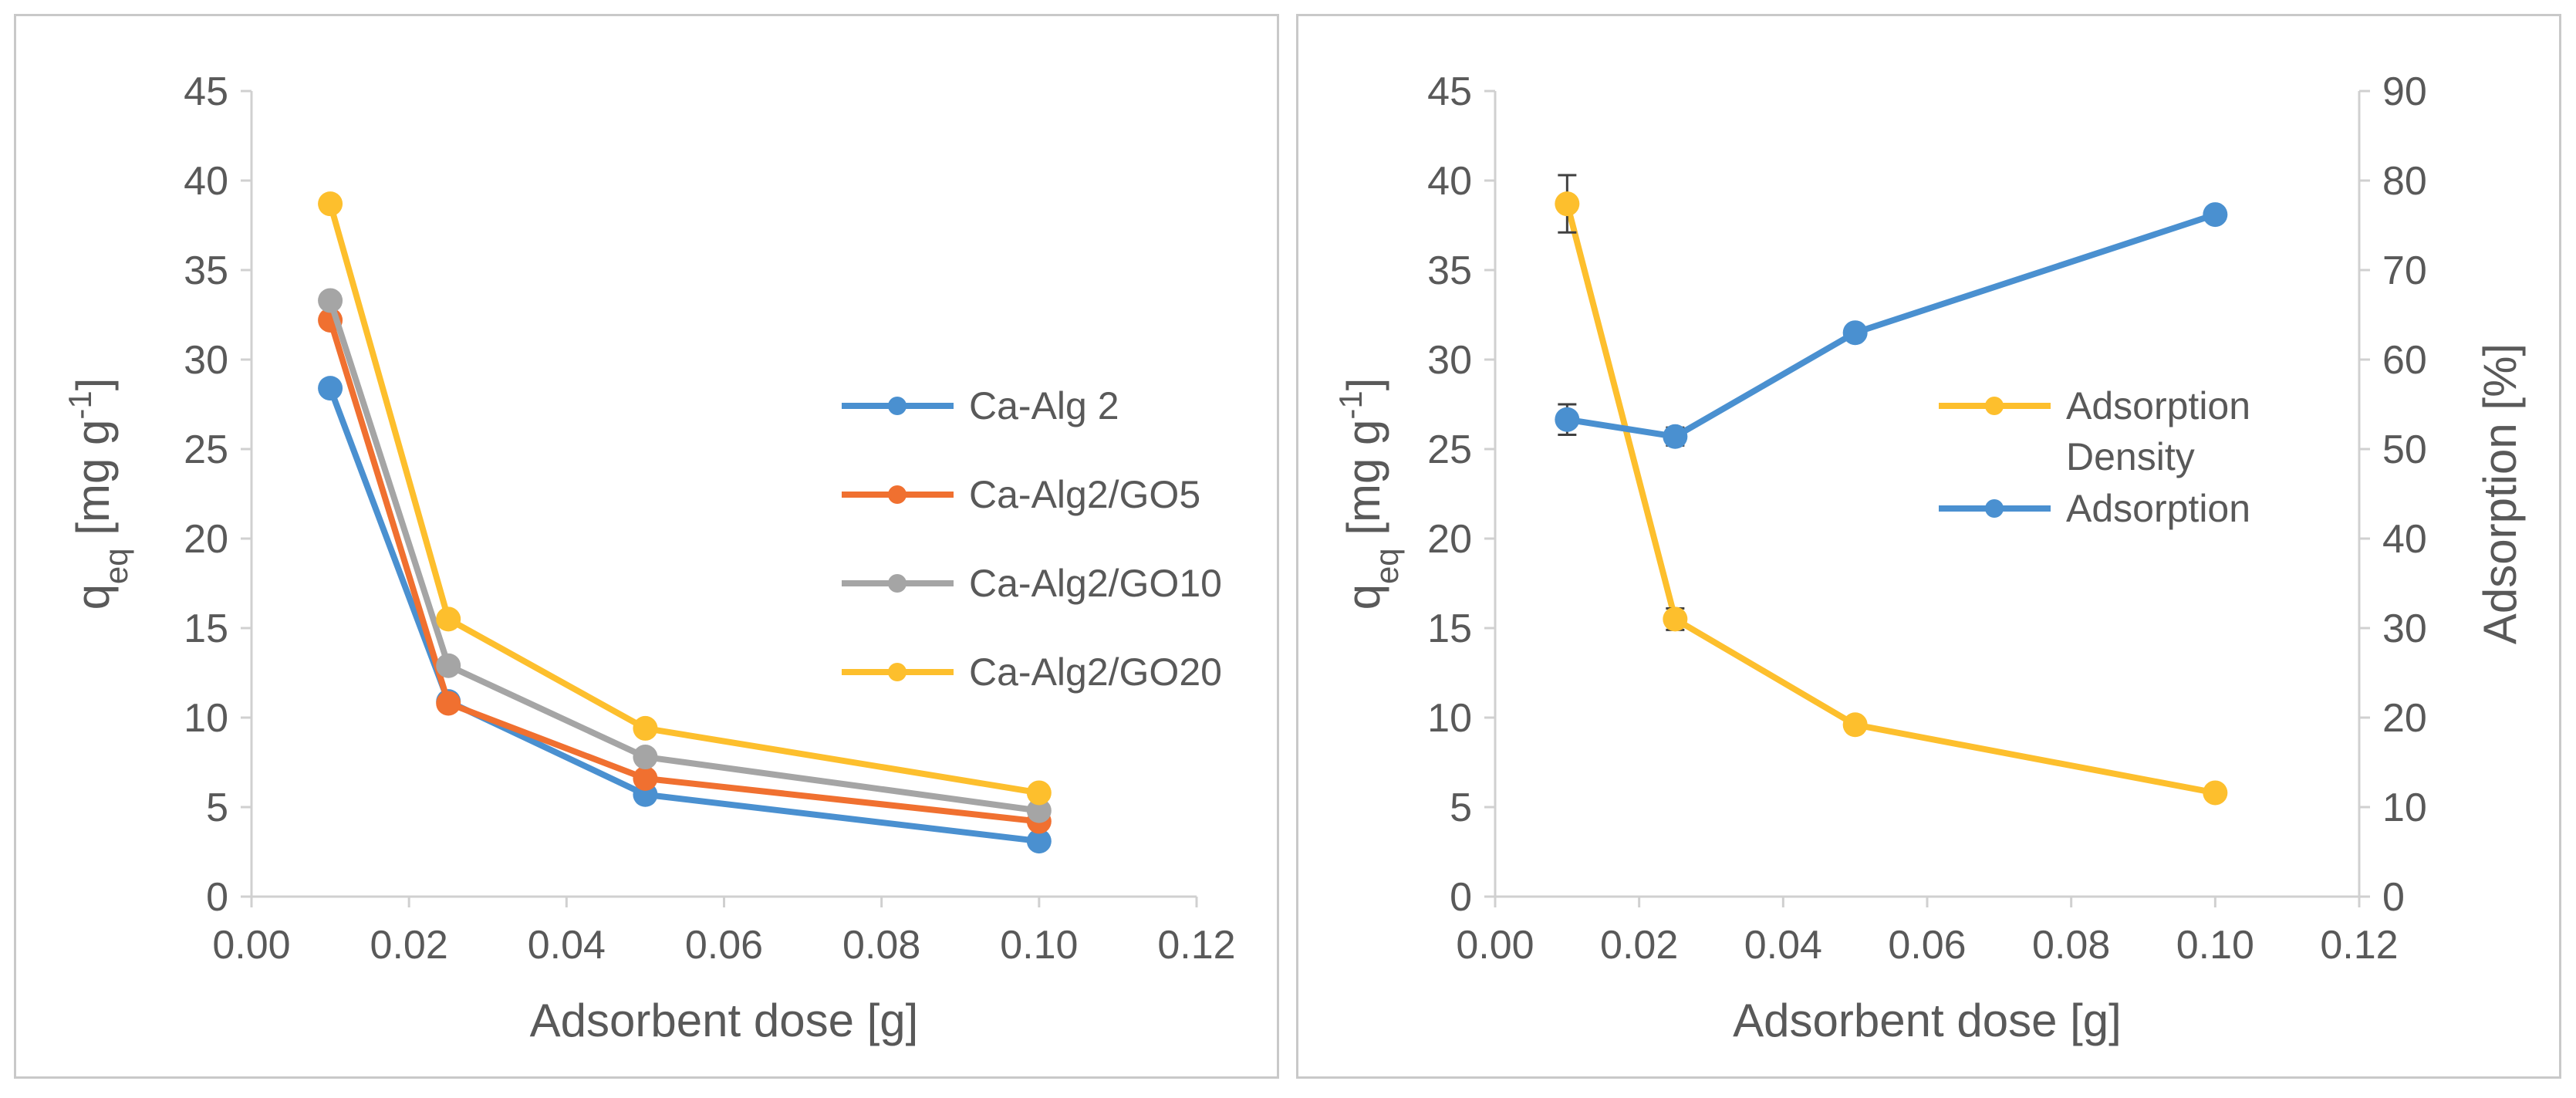 The height and width of the screenshot is (1098, 2576). Describe the element at coordinates (1039, 945) in the screenshot. I see `left-x-tick-label: 0.10` at that location.